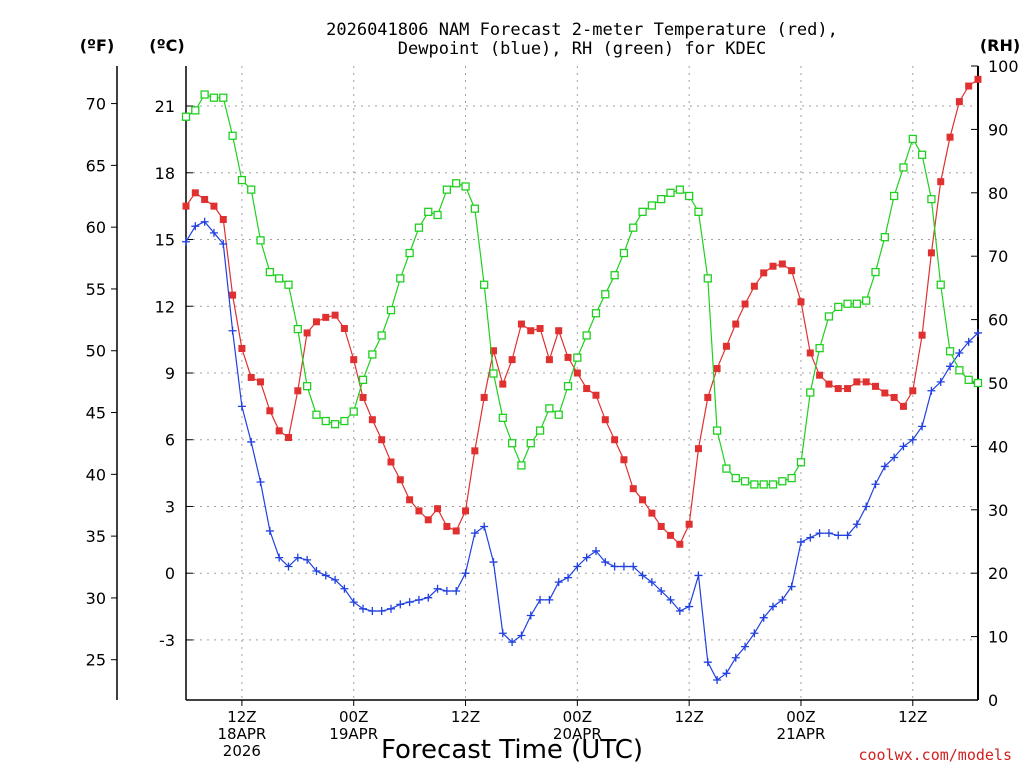 The height and width of the screenshot is (768, 1024). Describe the element at coordinates (170, 573) in the screenshot. I see `celsius-tick-label: 0` at that location.